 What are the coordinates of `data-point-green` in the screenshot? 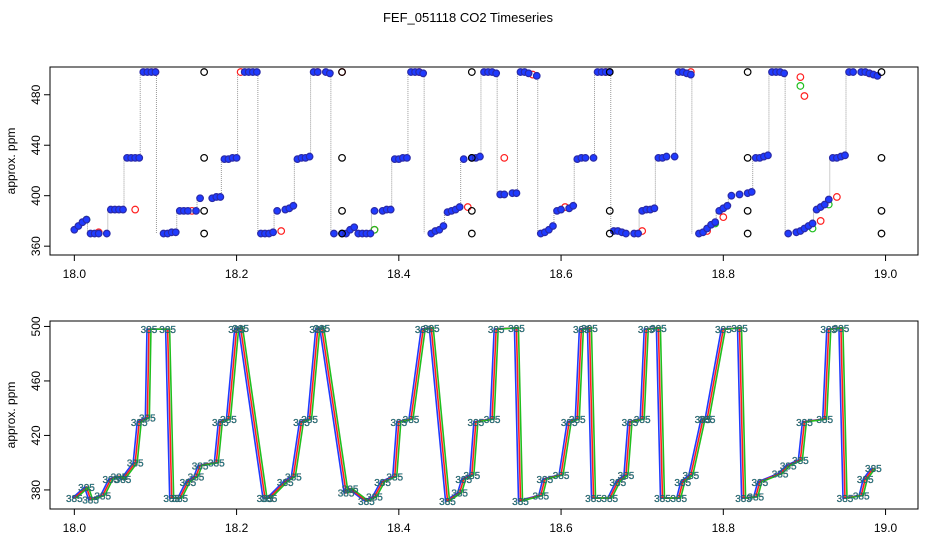 It's located at (800, 86).